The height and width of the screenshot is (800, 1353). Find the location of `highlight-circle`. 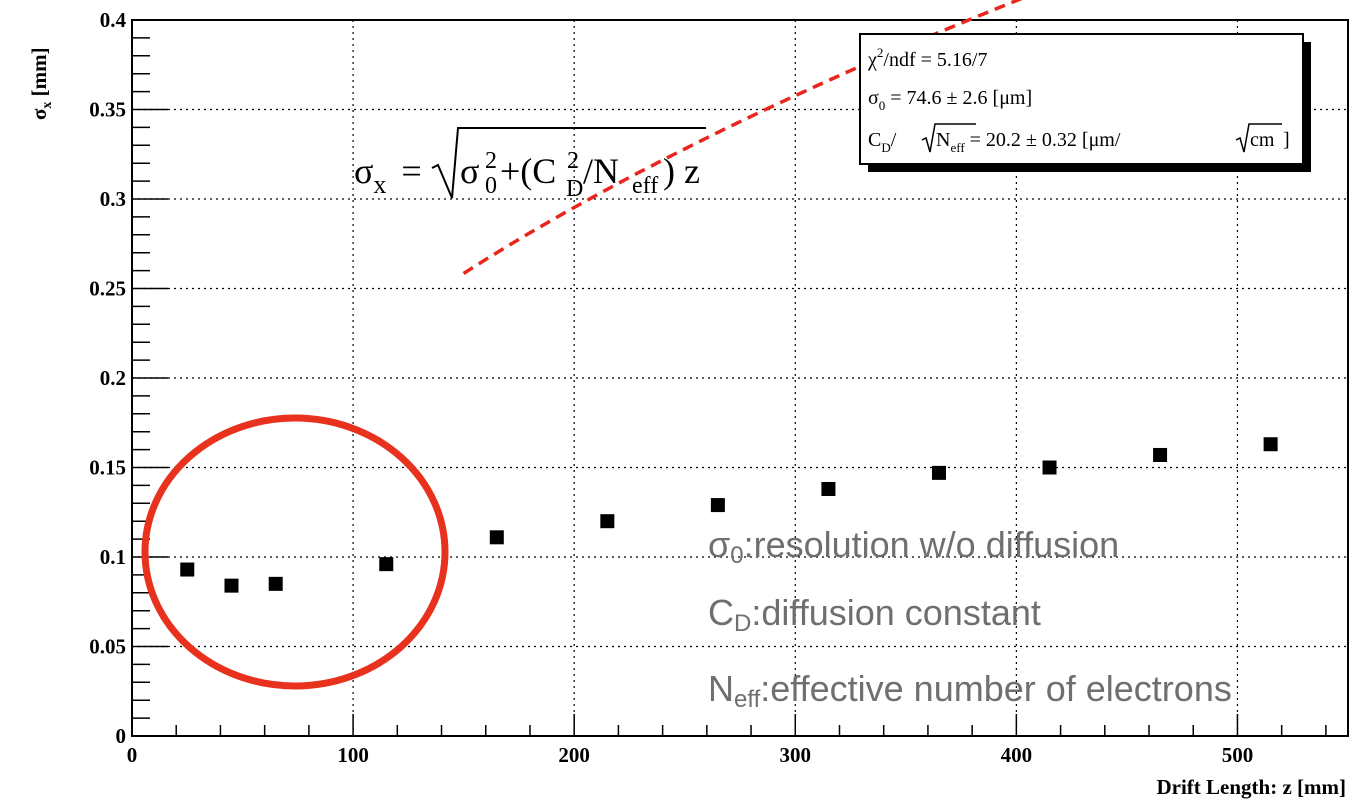

highlight-circle is located at coordinates (295, 552).